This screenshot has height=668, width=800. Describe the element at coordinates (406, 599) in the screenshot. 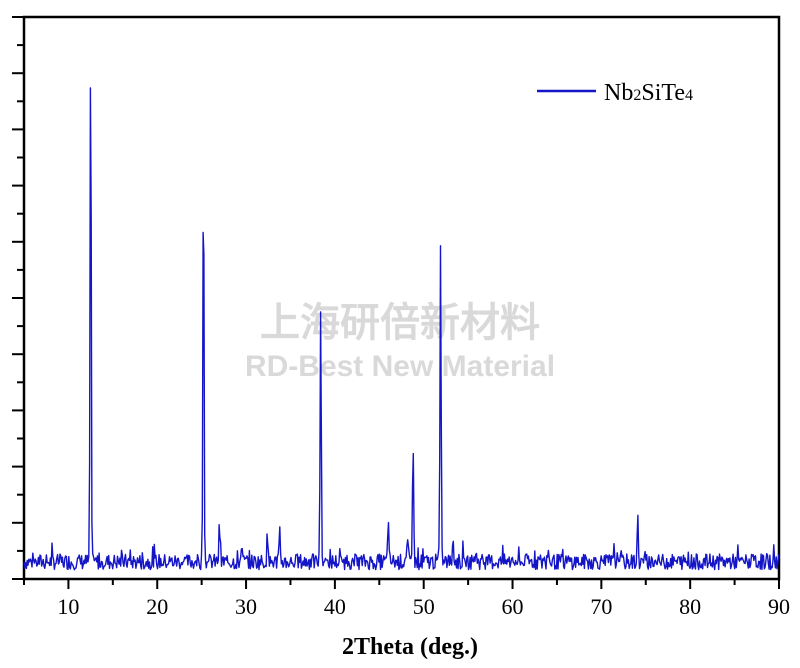

I see `x-axis-ticks: 10 20 30 40 50 60 70 80 90` at that location.